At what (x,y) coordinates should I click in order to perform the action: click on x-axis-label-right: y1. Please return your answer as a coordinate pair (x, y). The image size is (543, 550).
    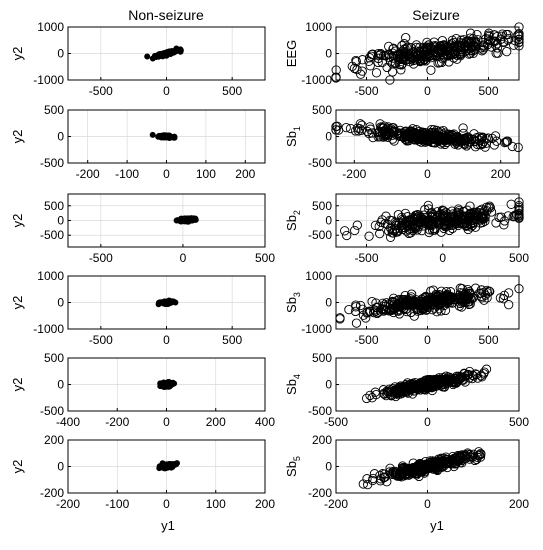
    Looking at the image, I should click on (437, 525).